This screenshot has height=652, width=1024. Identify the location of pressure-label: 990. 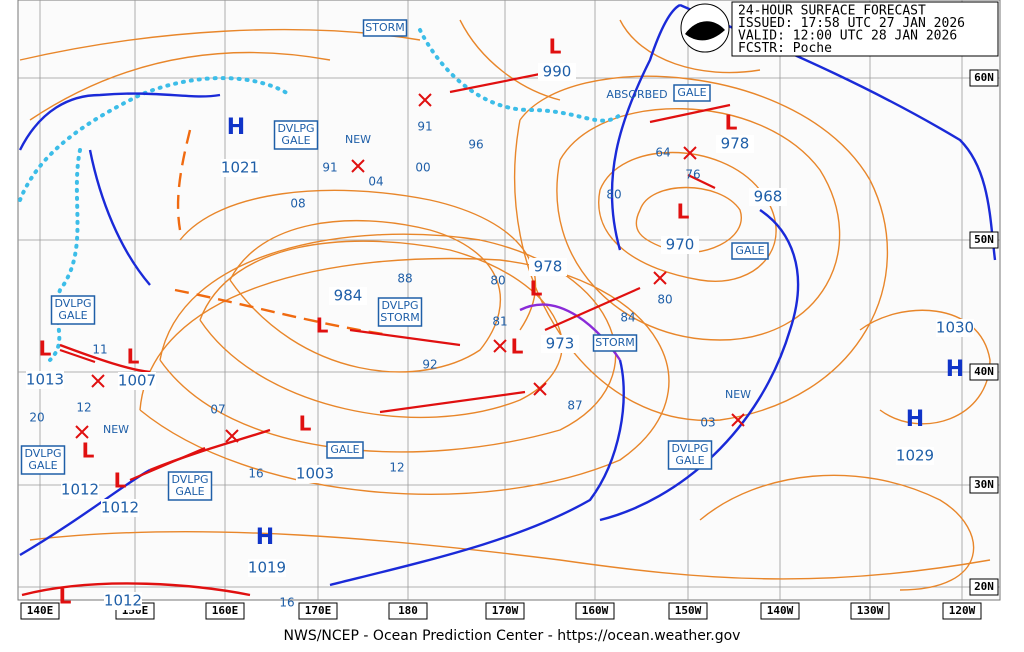
(557, 72).